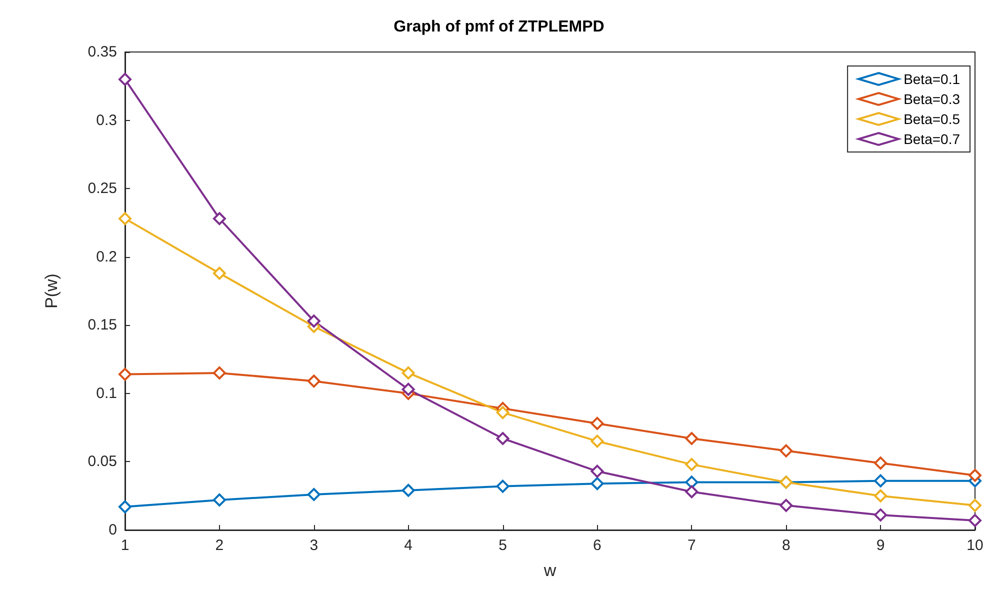  What do you see at coordinates (106, 120) in the screenshot?
I see `y-tick-label: 0.3` at bounding box center [106, 120].